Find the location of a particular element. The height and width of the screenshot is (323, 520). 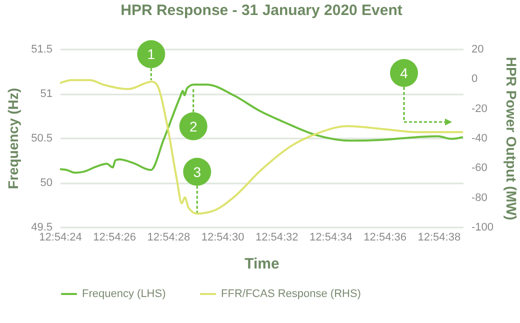

x-tick-label: 12:54:24 is located at coordinates (60, 238).